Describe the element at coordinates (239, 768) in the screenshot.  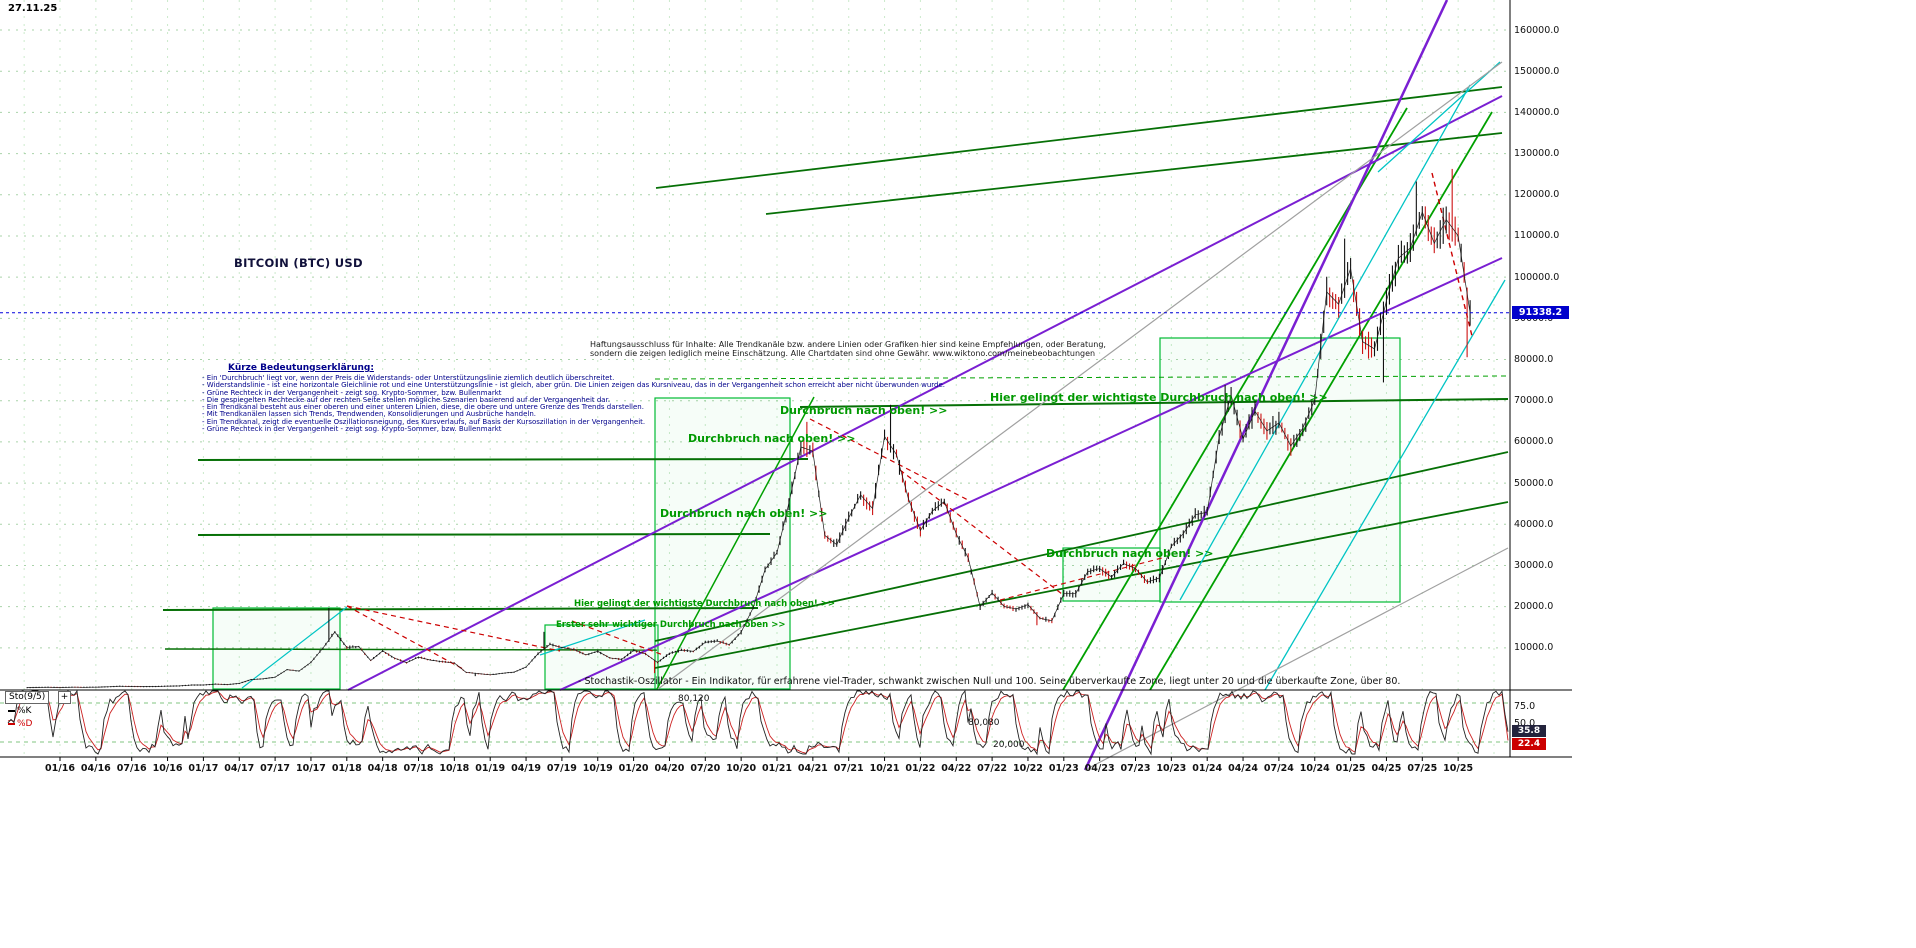
I see `time-axis-label: 04/17` at that location.